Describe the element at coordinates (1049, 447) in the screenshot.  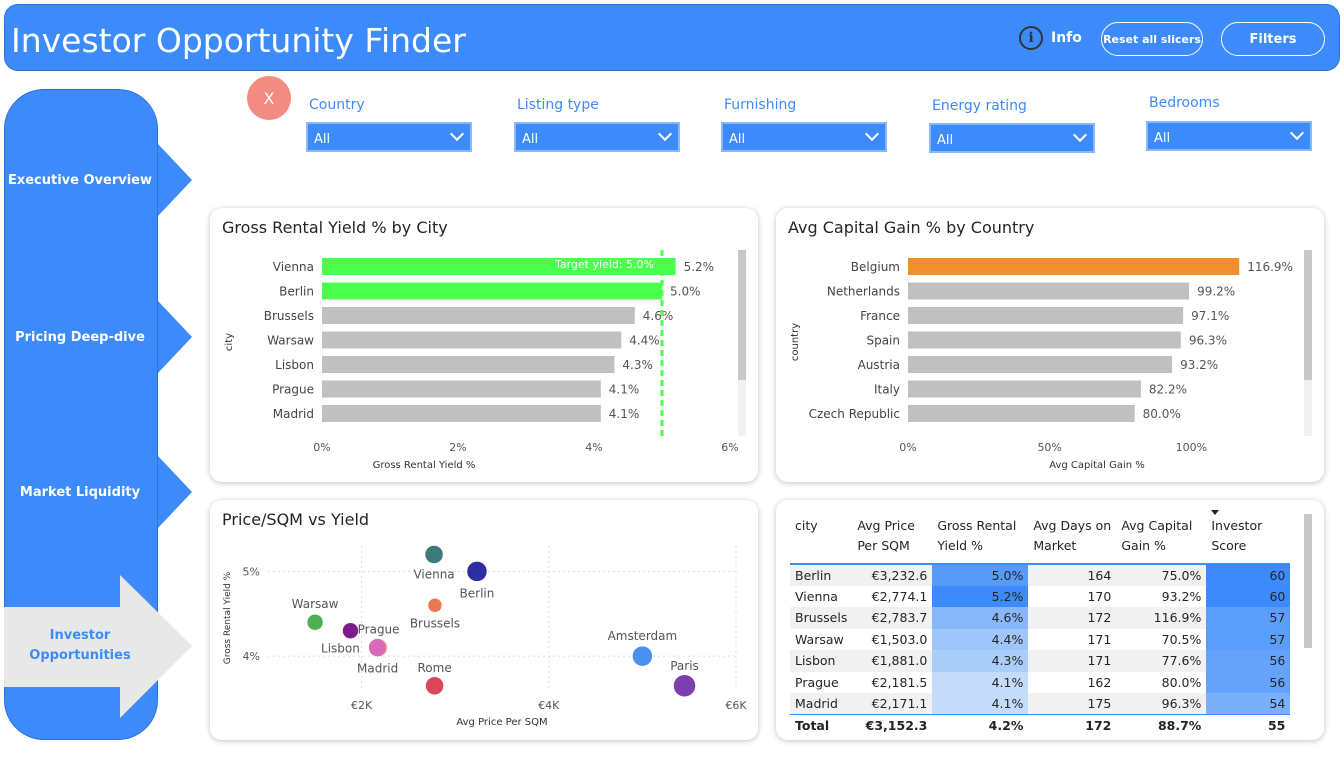
I see `x-tick-label: 50%` at that location.